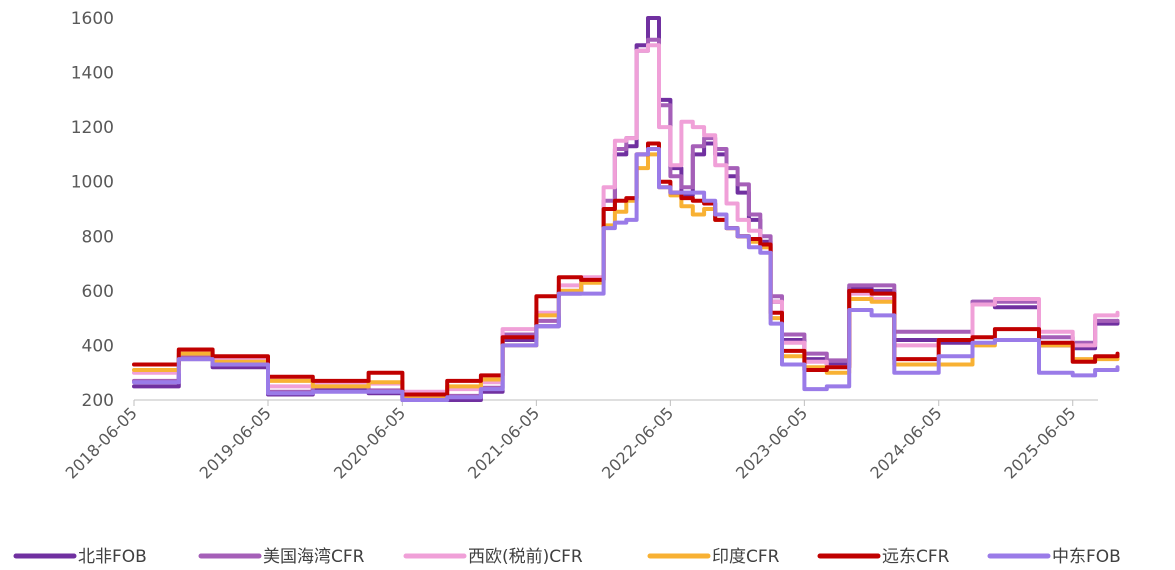 The image size is (1175, 570). Describe the element at coordinates (98, 346) in the screenshot. I see `y-tick-label: 400` at that location.